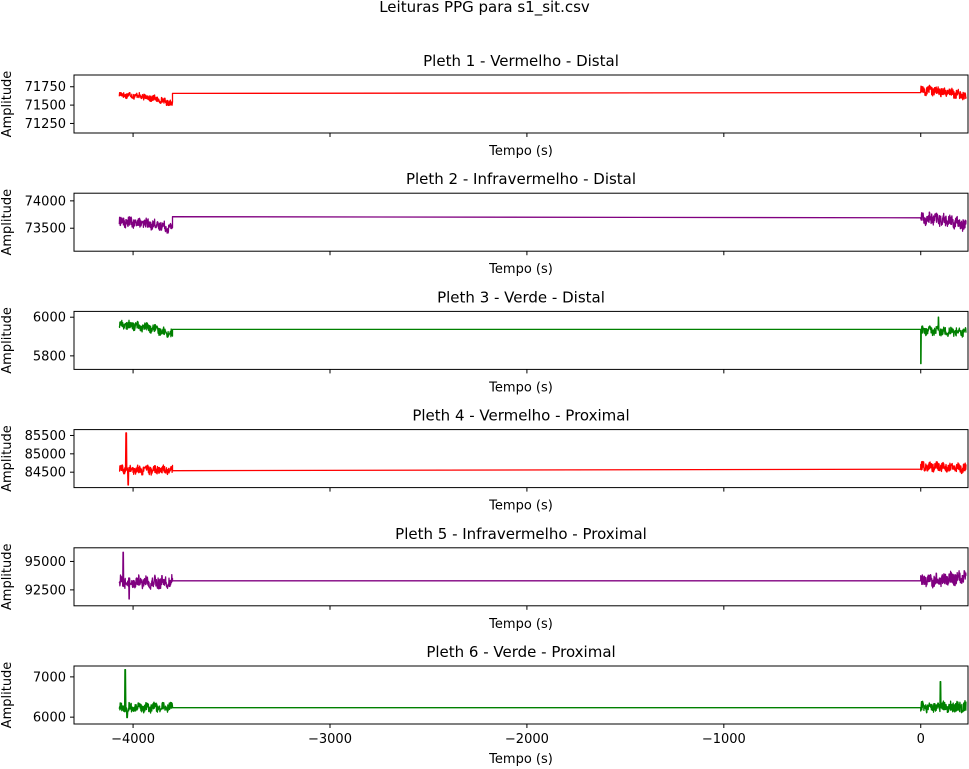 The image size is (969, 769). I want to click on y-tick-label: 73500, so click(45, 229).